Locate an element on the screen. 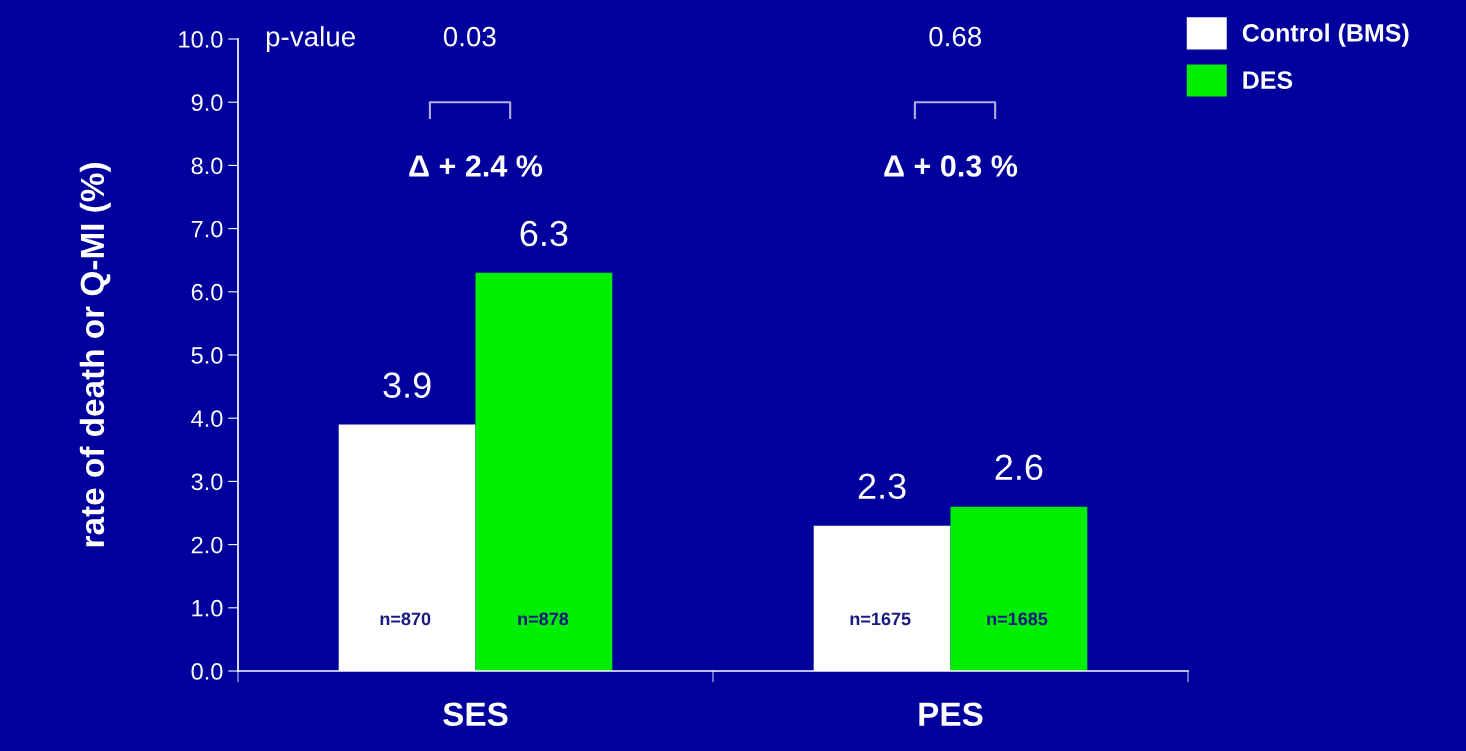 This screenshot has height=751, width=1466. annotation: n=1685 is located at coordinates (1017, 619).